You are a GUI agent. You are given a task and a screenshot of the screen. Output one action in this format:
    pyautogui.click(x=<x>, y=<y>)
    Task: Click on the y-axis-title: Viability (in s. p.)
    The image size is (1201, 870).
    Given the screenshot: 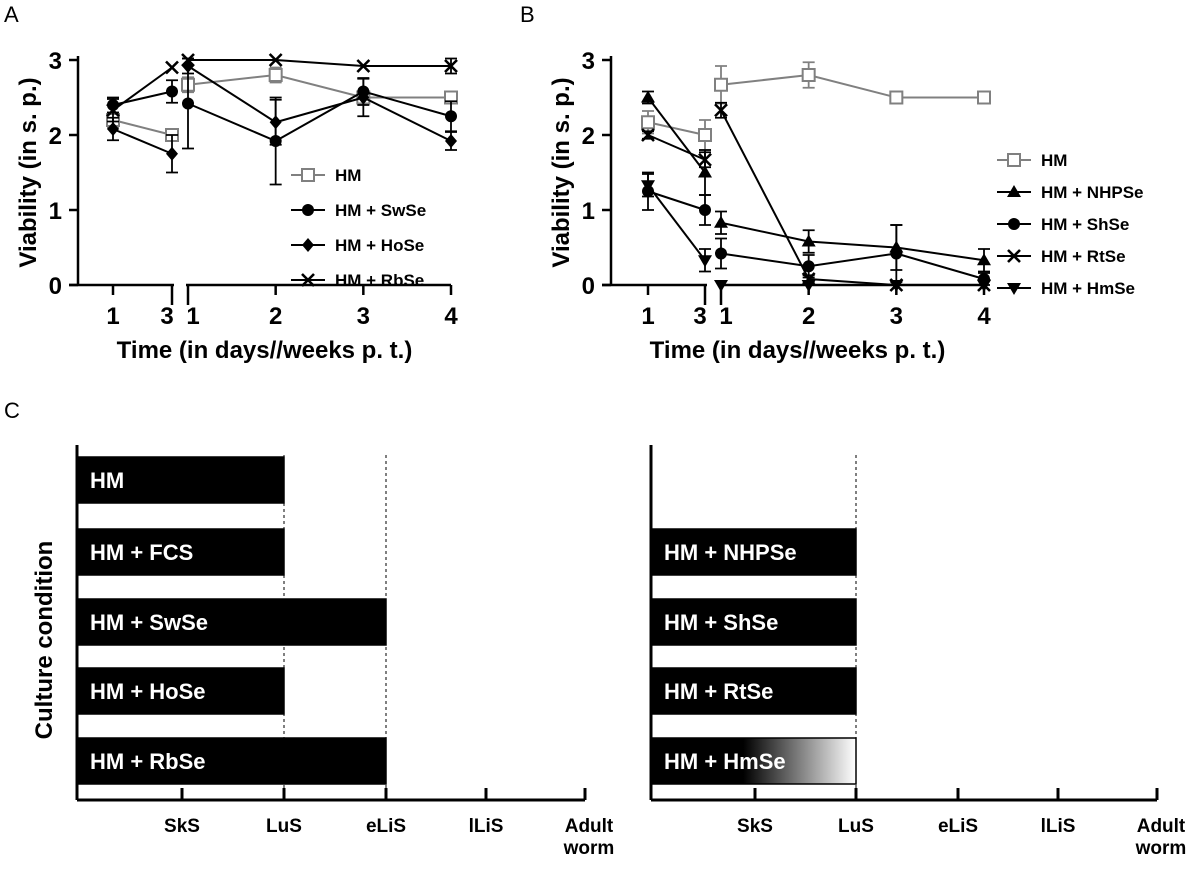 What is the action you would take?
    pyautogui.click(x=28, y=172)
    